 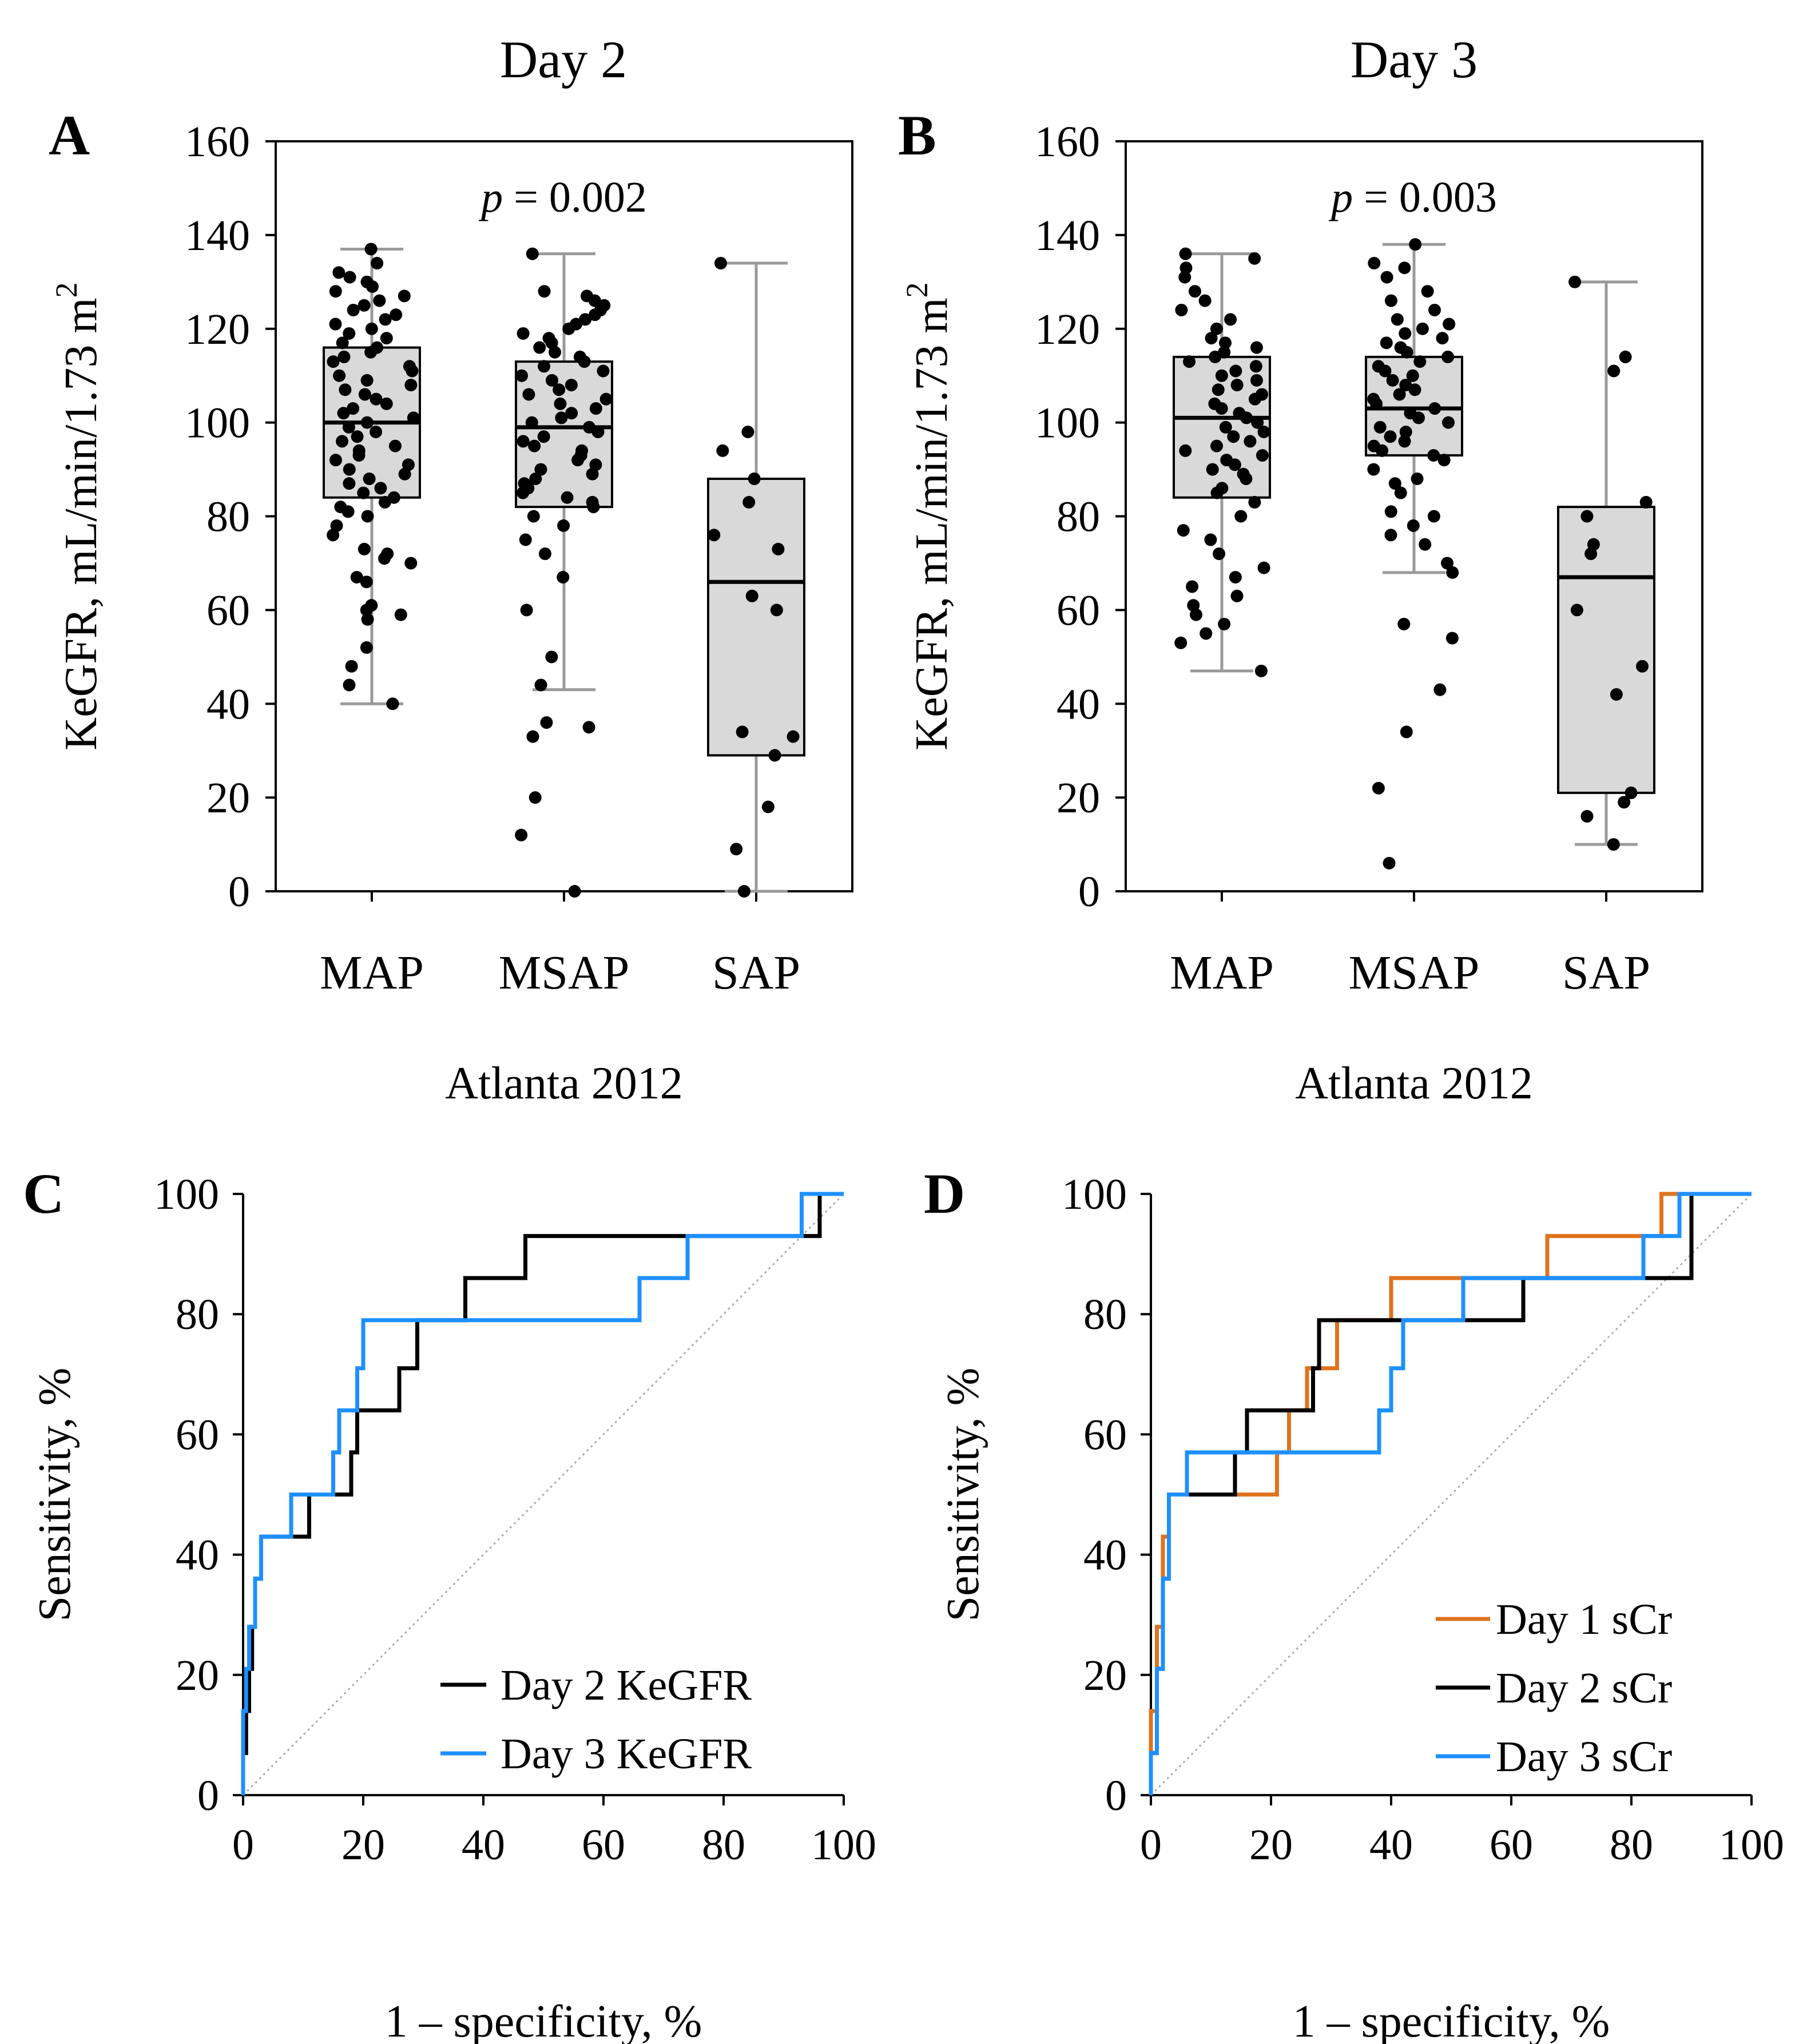 What do you see at coordinates (1450, 1494) in the screenshot?
I see `roc-curve-day-3-scr` at bounding box center [1450, 1494].